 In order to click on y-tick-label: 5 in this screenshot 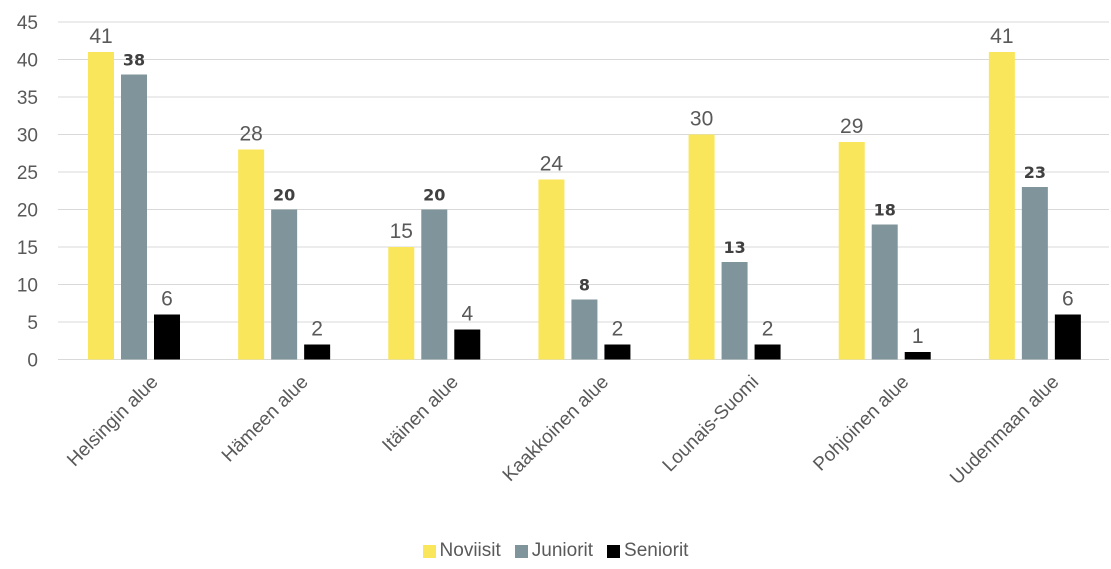, I will do `click(32, 323)`.